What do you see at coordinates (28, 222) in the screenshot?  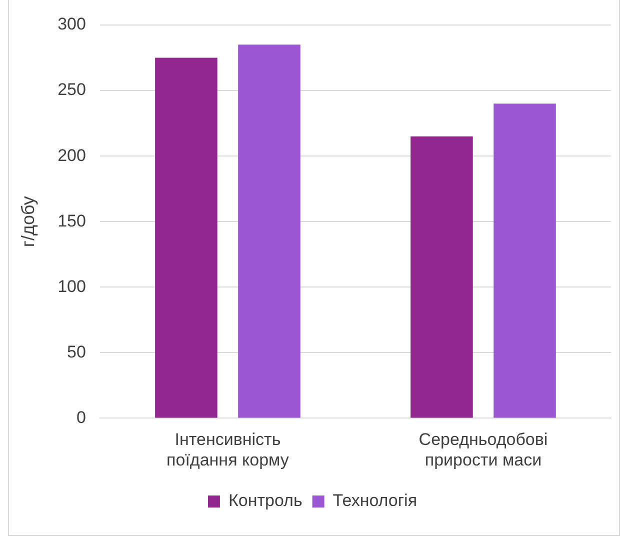 I see `y-axis-title: г/добу` at bounding box center [28, 222].